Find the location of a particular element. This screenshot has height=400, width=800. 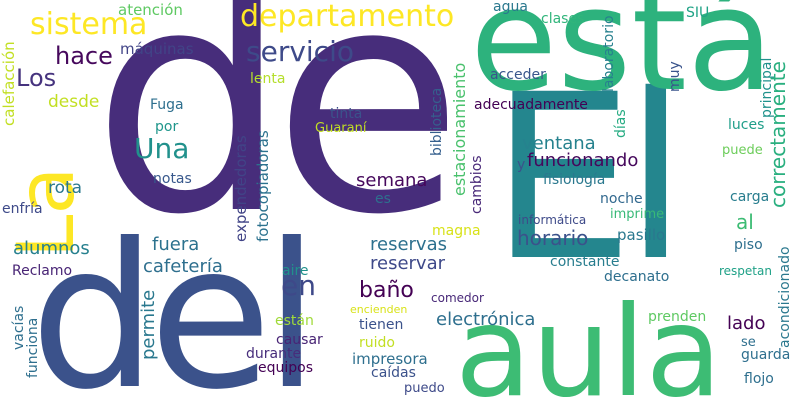

word-estacionamiento: estacionamiento is located at coordinates (459, 129).